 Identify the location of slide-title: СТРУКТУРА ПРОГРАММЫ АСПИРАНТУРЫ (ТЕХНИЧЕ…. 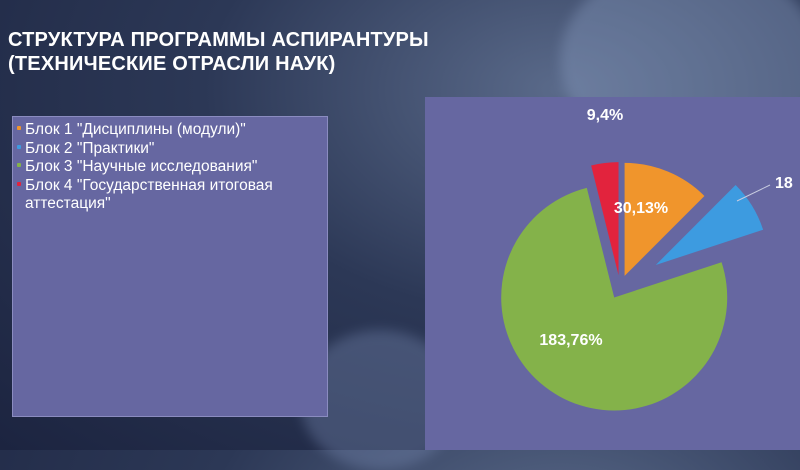
(218, 52).